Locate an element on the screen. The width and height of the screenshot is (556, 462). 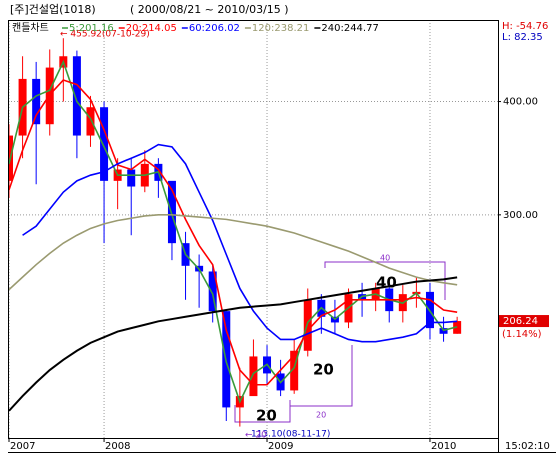
x-tick-label: 2009 is located at coordinates (280, 446).